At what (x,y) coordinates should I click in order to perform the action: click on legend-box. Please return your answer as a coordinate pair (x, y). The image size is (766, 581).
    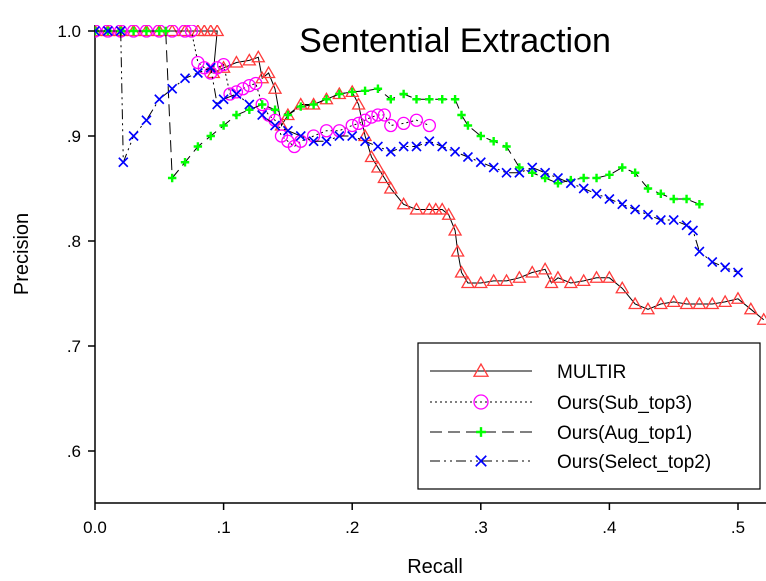
    Looking at the image, I should click on (589, 416).